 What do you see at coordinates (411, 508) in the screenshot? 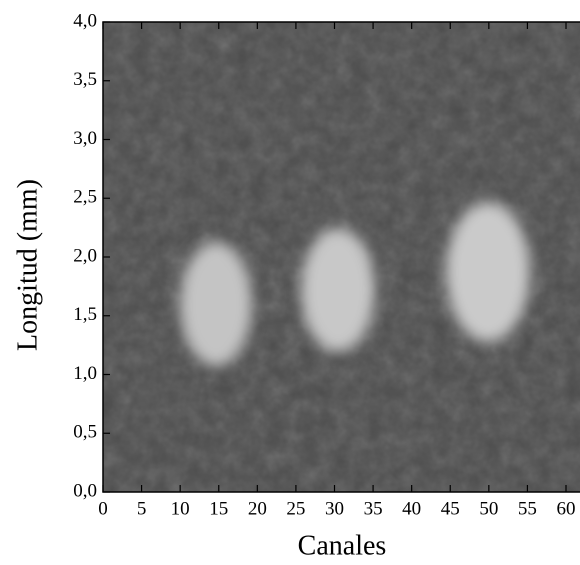
I see `x-tick-label: 40` at bounding box center [411, 508].